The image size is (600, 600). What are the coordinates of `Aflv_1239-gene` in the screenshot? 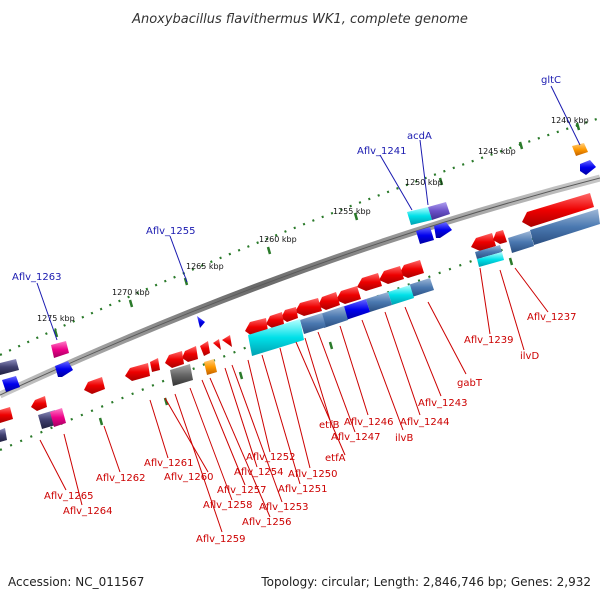 It's located at (483, 242).